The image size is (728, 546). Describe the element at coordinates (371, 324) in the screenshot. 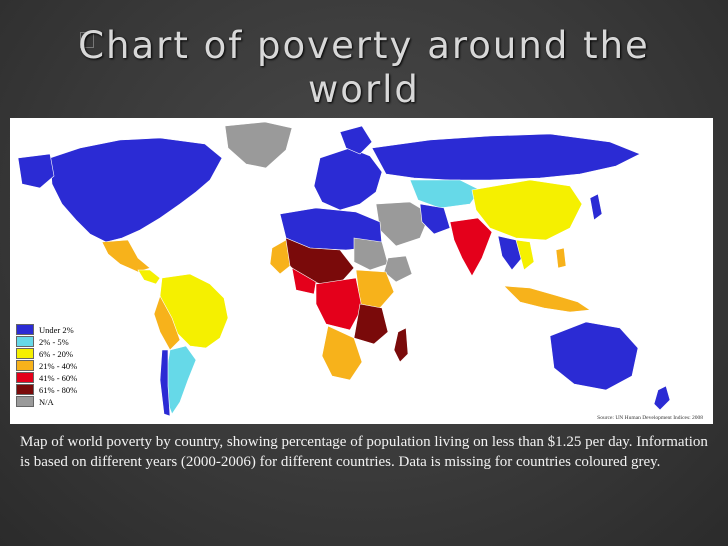

I see `region-east-central-africa` at that location.